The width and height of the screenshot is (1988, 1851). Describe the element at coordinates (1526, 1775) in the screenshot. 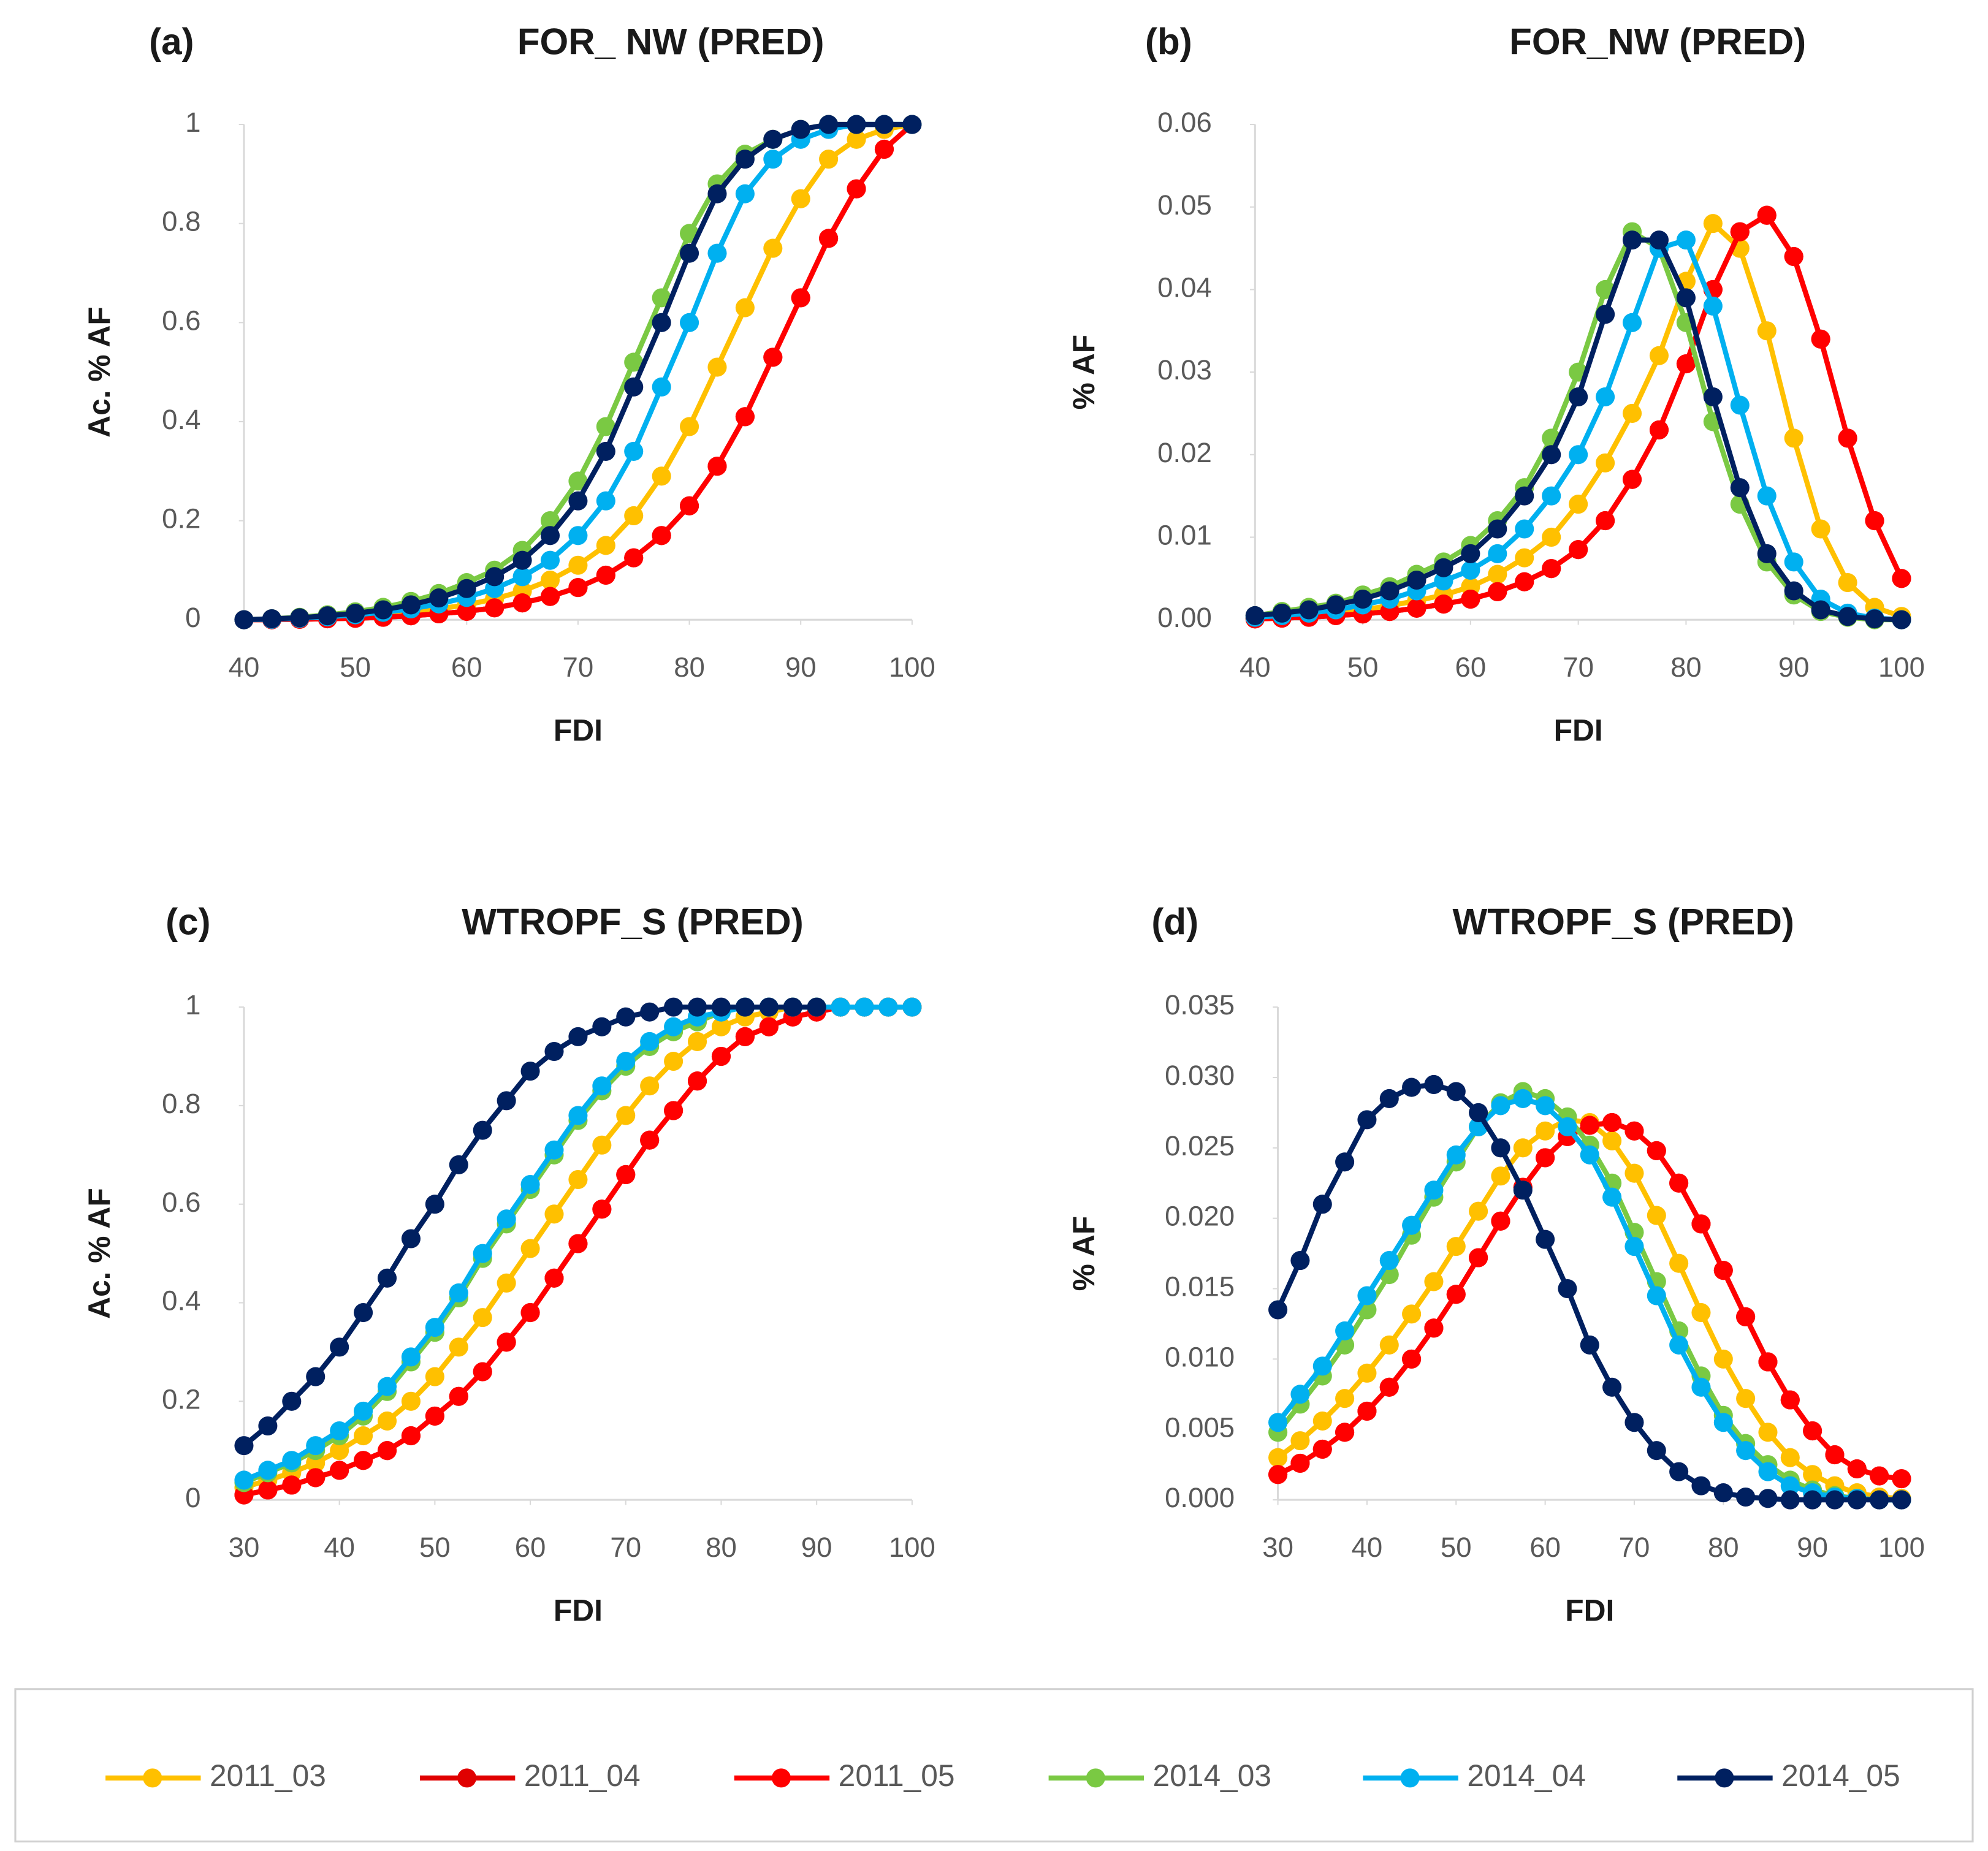

I see `legend-label: 2014_04` at that location.